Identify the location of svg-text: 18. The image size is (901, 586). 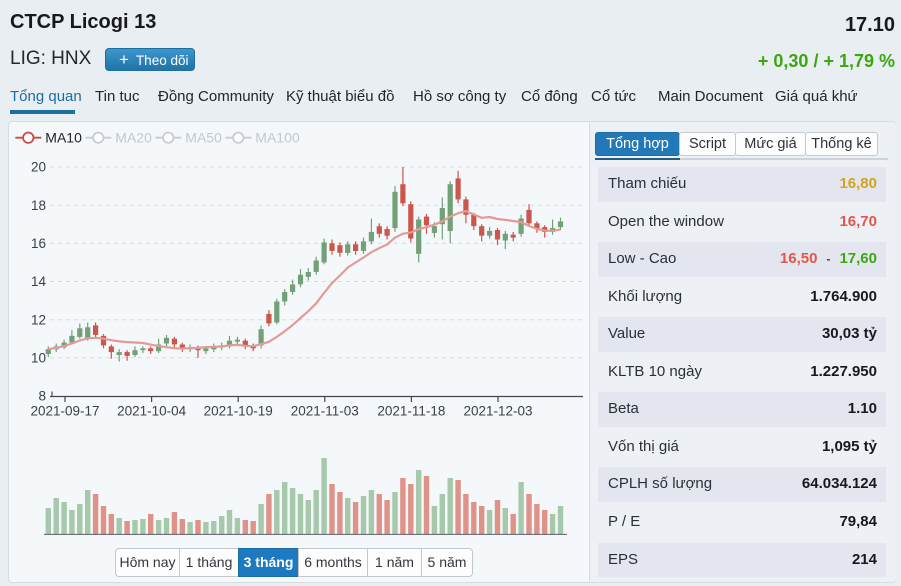
(38, 205).